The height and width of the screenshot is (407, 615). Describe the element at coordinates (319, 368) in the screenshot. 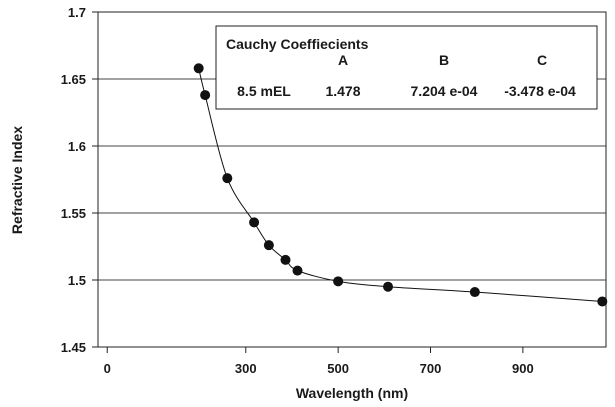

I see `x-tick-labels: 0 300 500 700 900` at that location.